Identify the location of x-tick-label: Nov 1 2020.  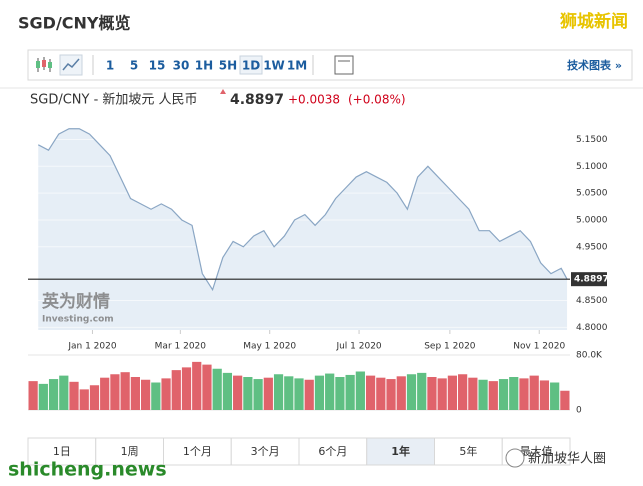
(539, 347).